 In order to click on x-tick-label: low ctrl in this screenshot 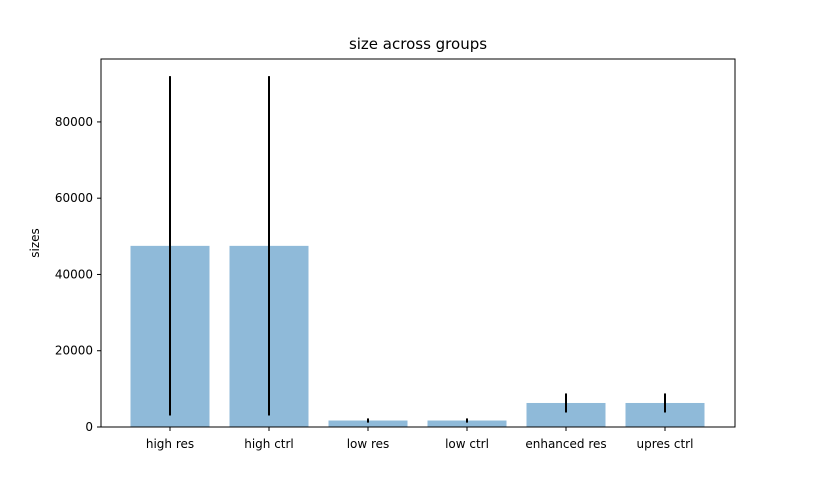, I will do `click(467, 444)`.